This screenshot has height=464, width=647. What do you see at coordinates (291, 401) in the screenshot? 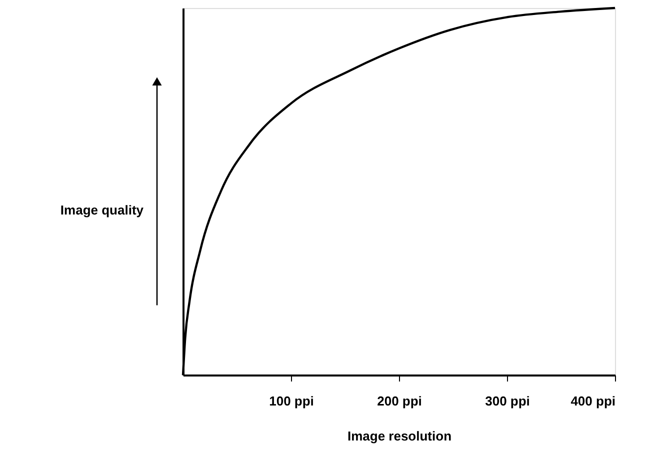
I see `x-tick-label: 100 ppi` at bounding box center [291, 401].